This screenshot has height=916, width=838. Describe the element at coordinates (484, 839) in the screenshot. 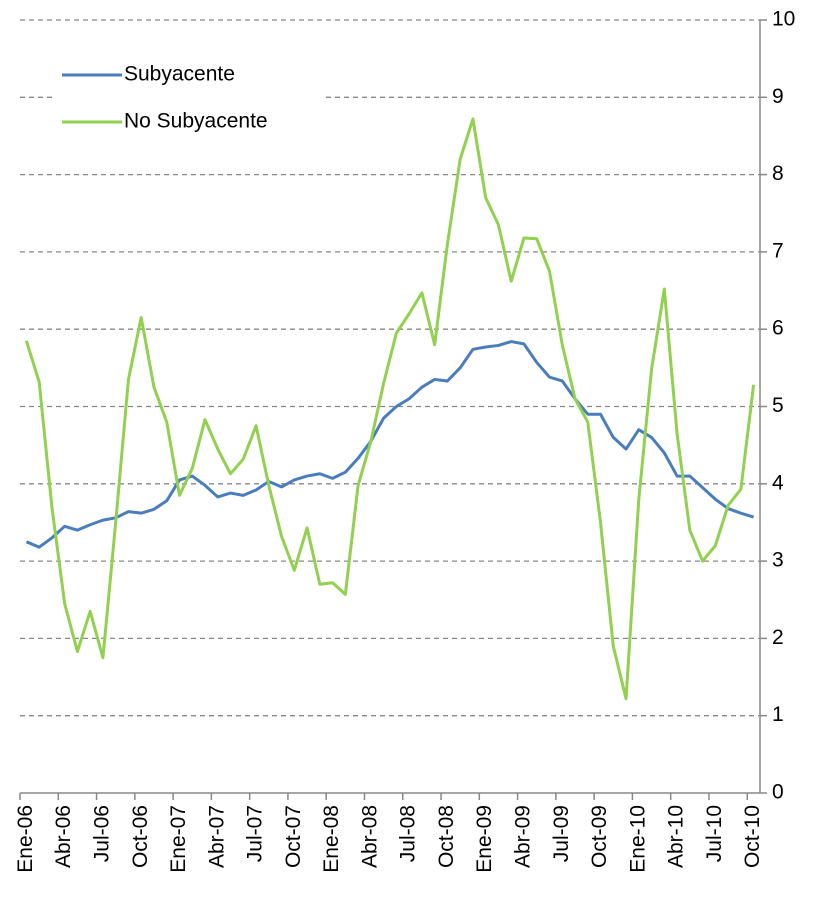

I see `x-tick-label: Ene-09` at that location.